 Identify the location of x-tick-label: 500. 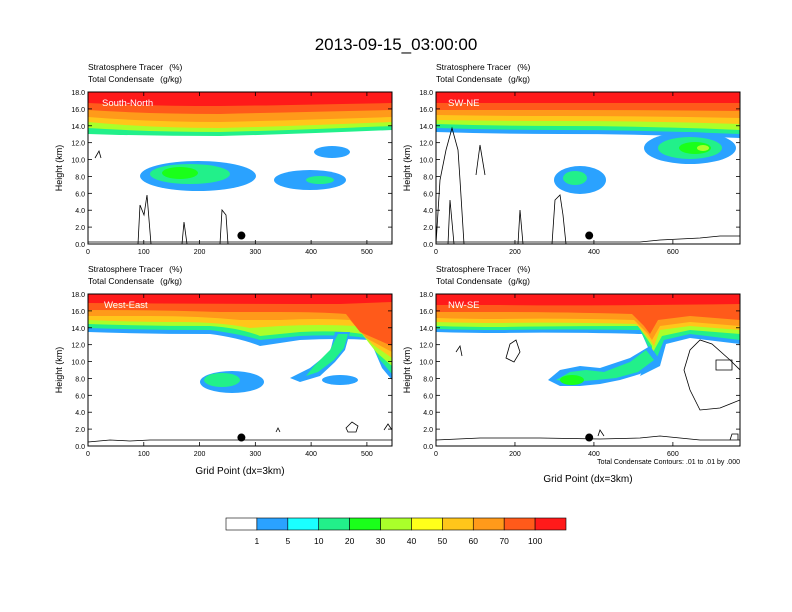
(367, 252).